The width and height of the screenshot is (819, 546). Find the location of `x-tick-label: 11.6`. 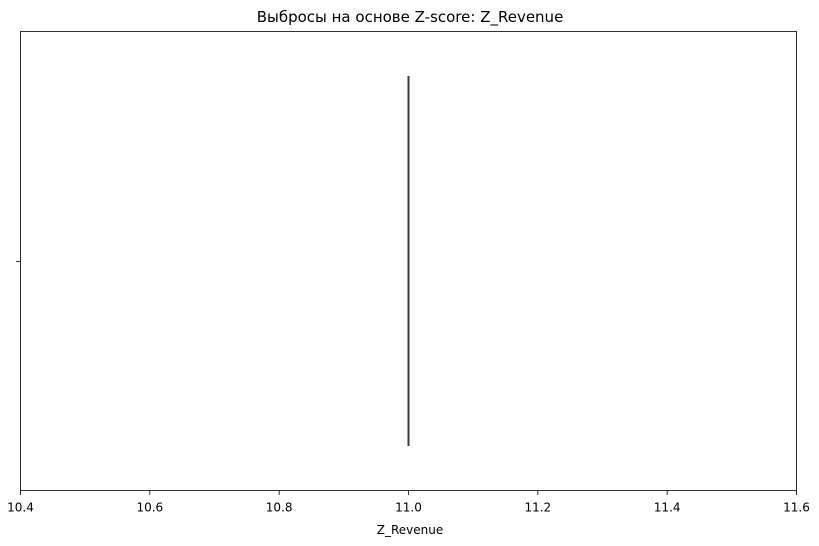

x-tick-label: 11.6 is located at coordinates (796, 508).